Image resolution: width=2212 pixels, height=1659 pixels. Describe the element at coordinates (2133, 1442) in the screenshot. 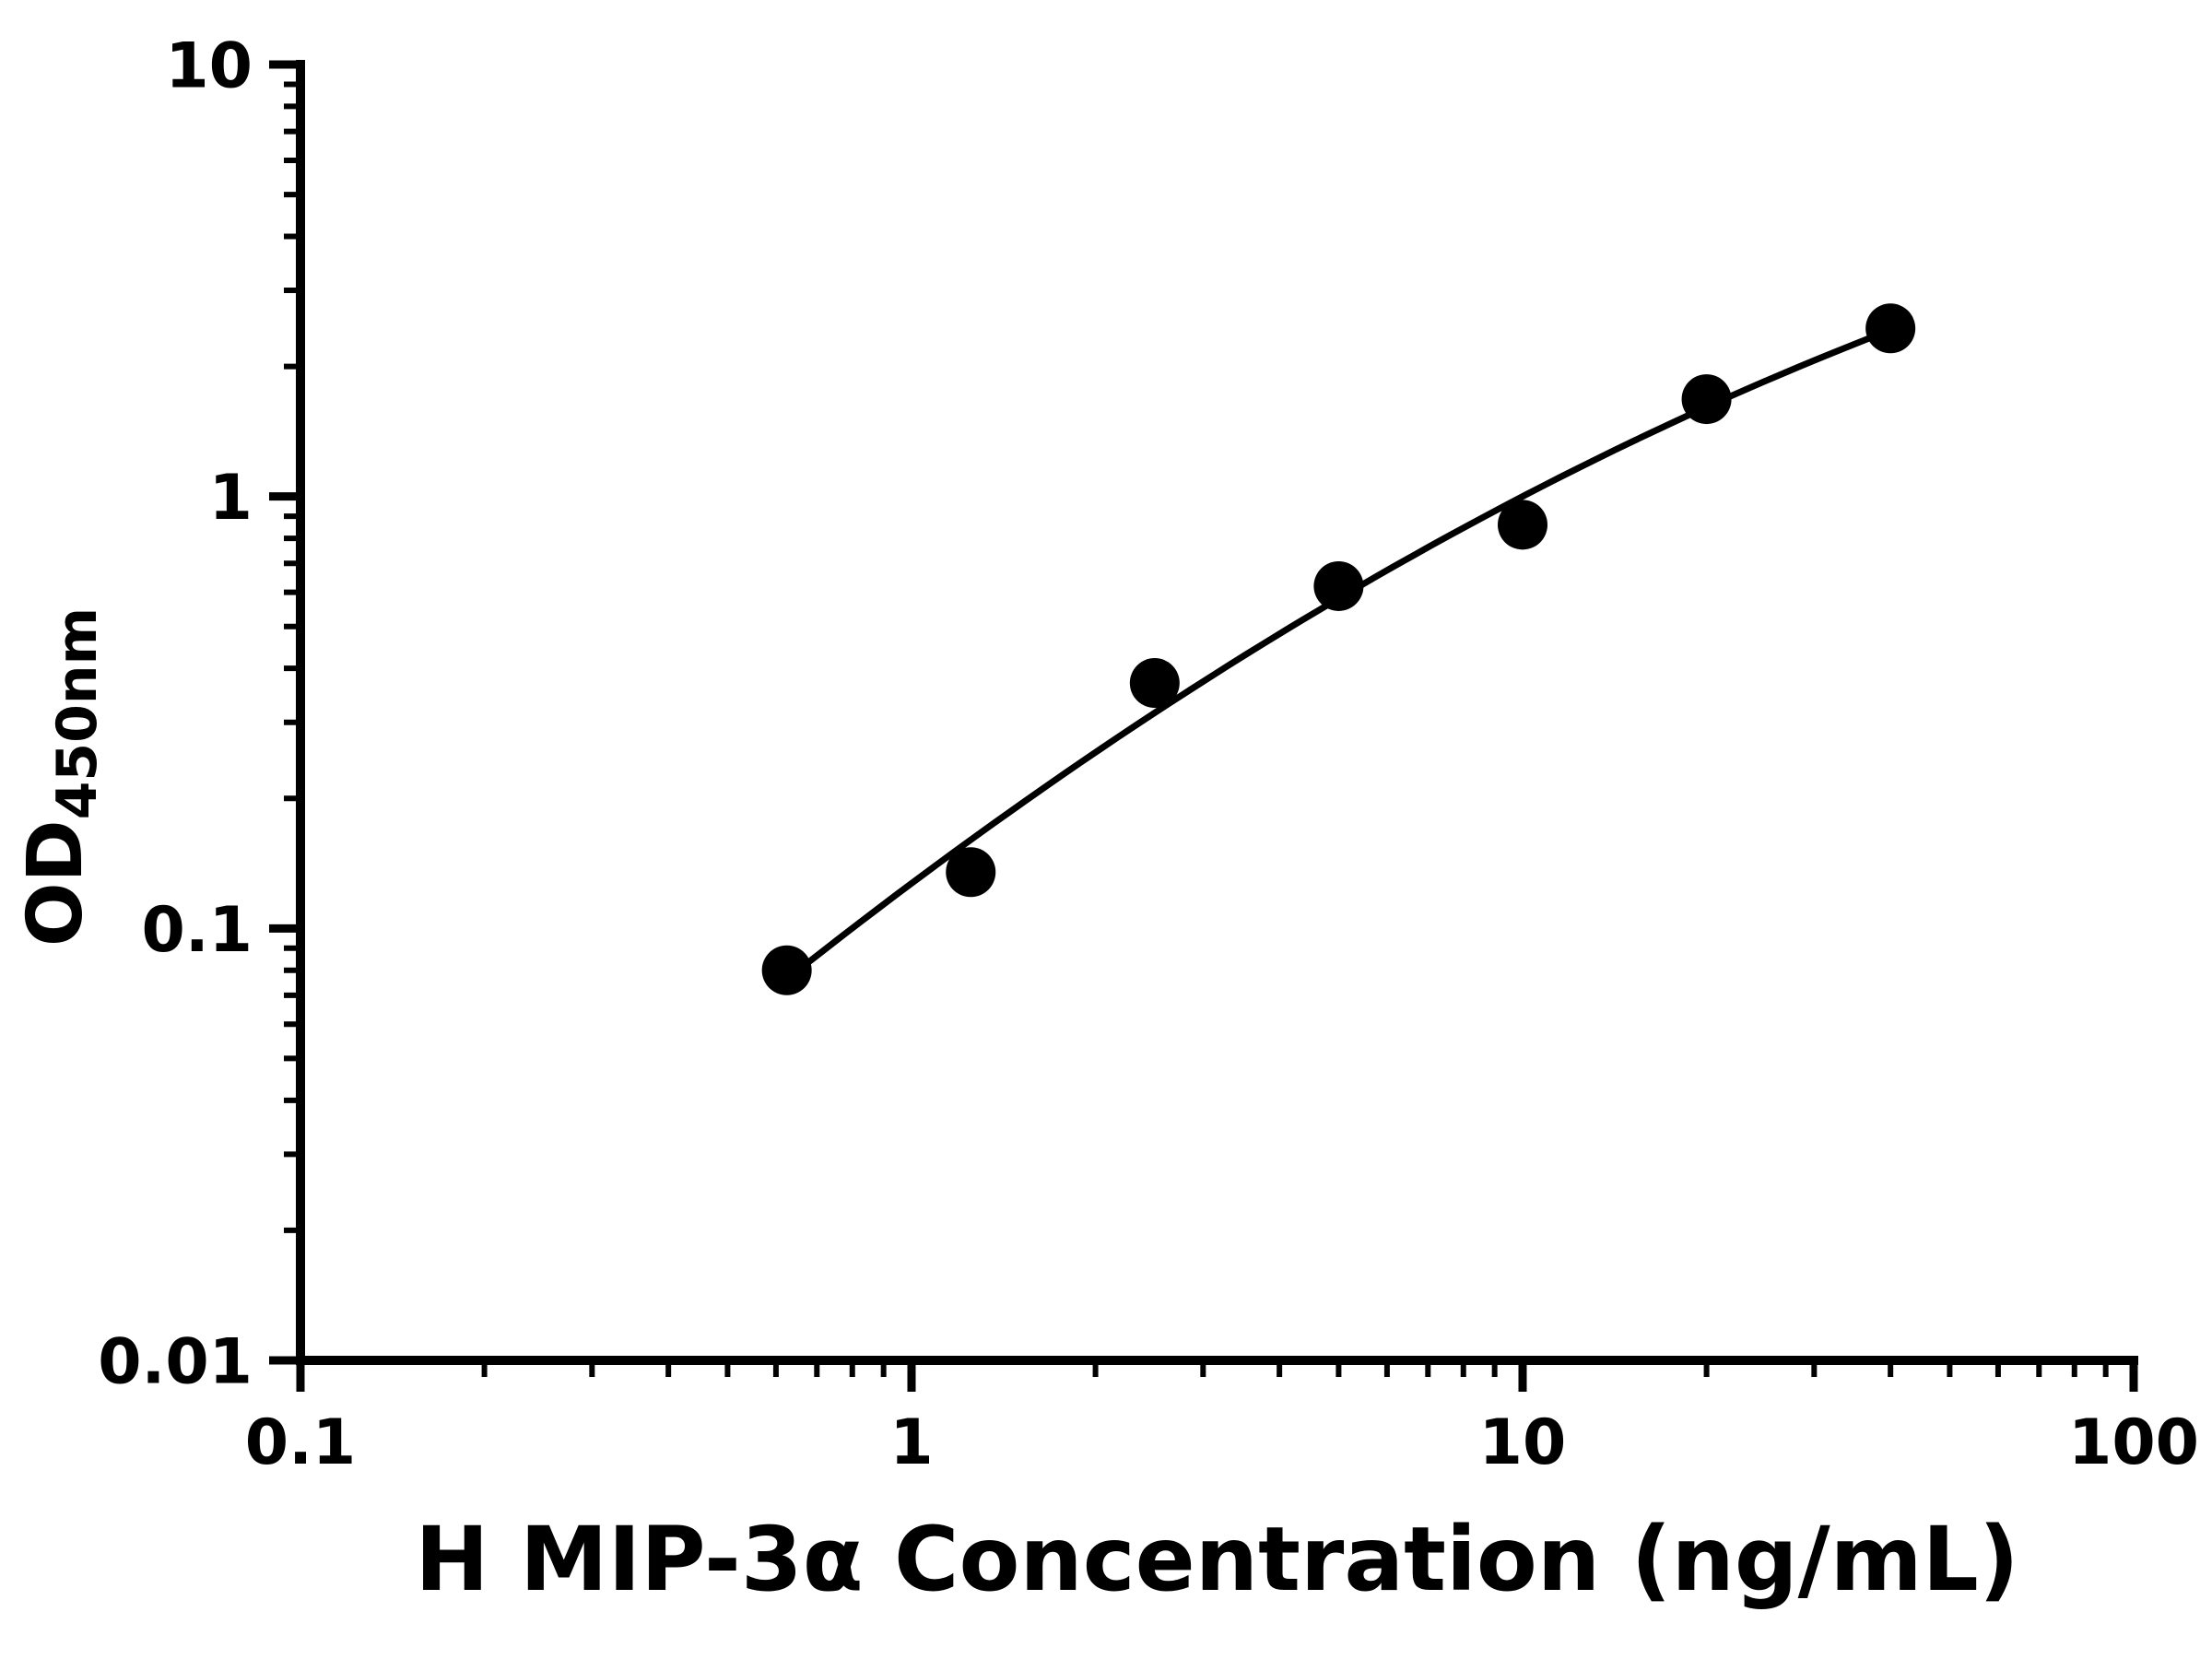

I see `x-axis-tick-label: 100` at that location.